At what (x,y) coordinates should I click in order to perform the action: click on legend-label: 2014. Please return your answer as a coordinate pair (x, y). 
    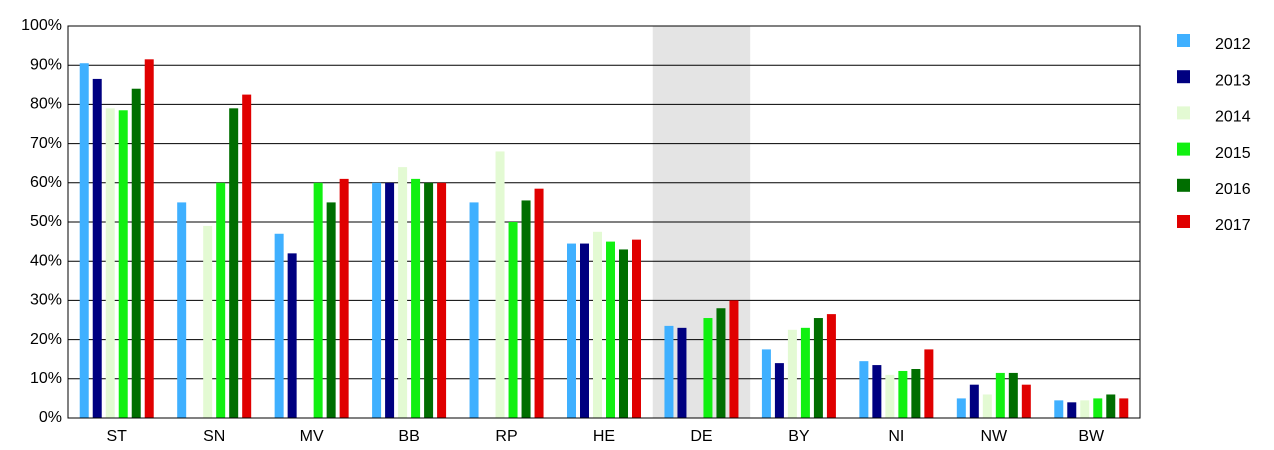
    Looking at the image, I should click on (1233, 117).